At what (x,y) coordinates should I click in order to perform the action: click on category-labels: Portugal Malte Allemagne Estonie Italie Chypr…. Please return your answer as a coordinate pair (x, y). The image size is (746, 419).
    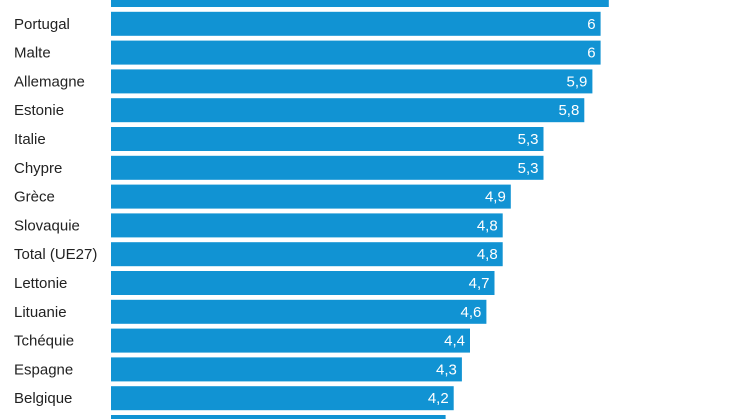
    Looking at the image, I should click on (55, 211).